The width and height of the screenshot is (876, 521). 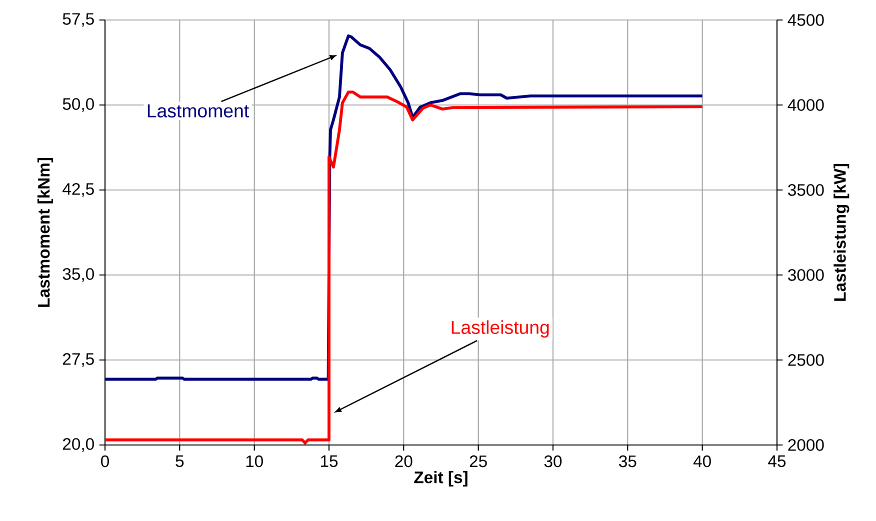 What do you see at coordinates (627, 461) in the screenshot?
I see `x-tick-label: 35` at bounding box center [627, 461].